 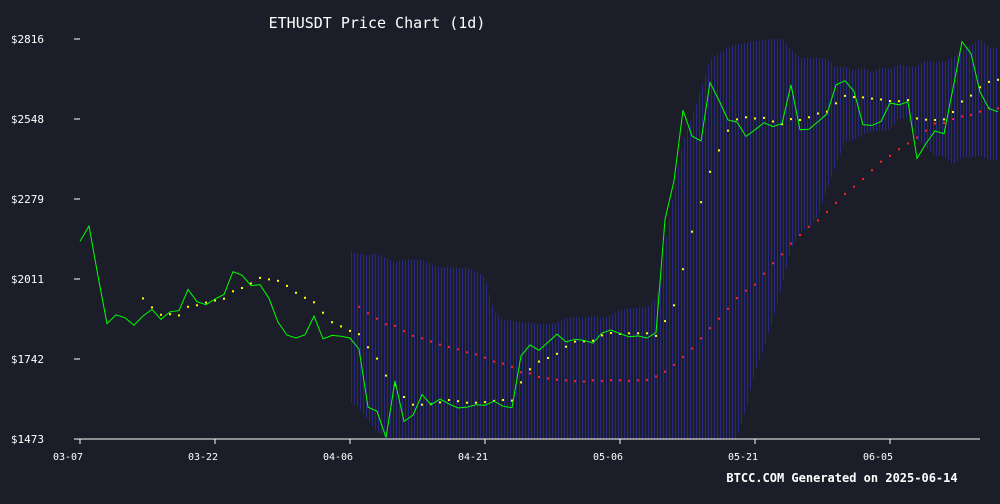 I want to click on x-tick-label: 05-21, so click(x=743, y=457).